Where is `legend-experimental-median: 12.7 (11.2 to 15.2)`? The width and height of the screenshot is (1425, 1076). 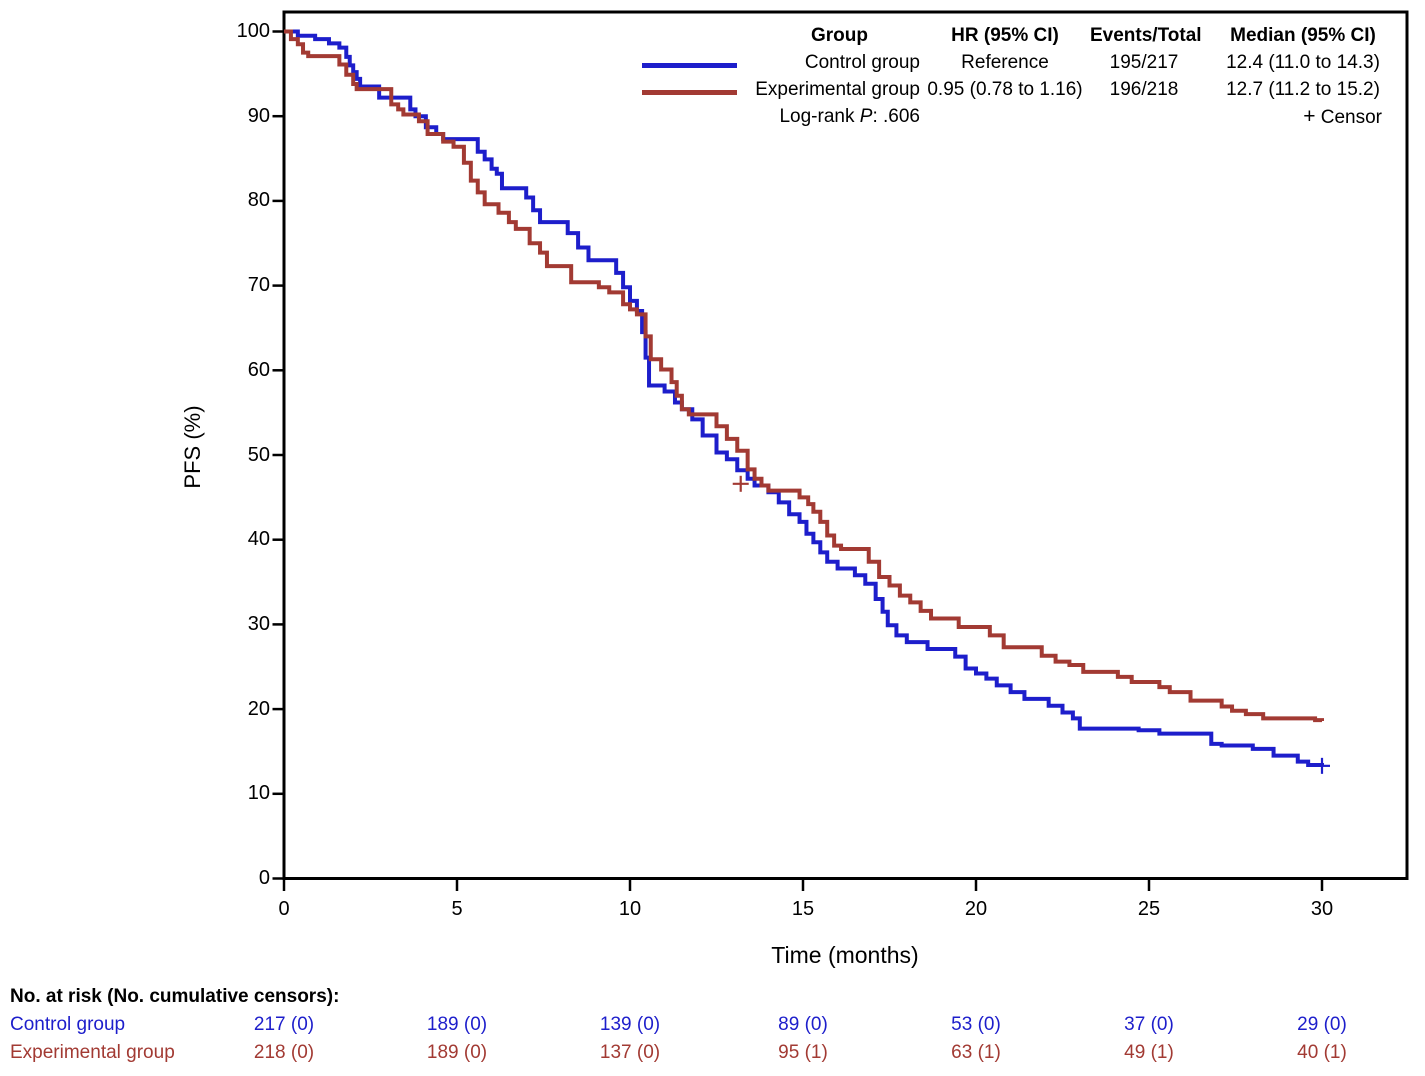
legend-experimental-median: 12.7 (11.2 to 15.2) is located at coordinates (1303, 89).